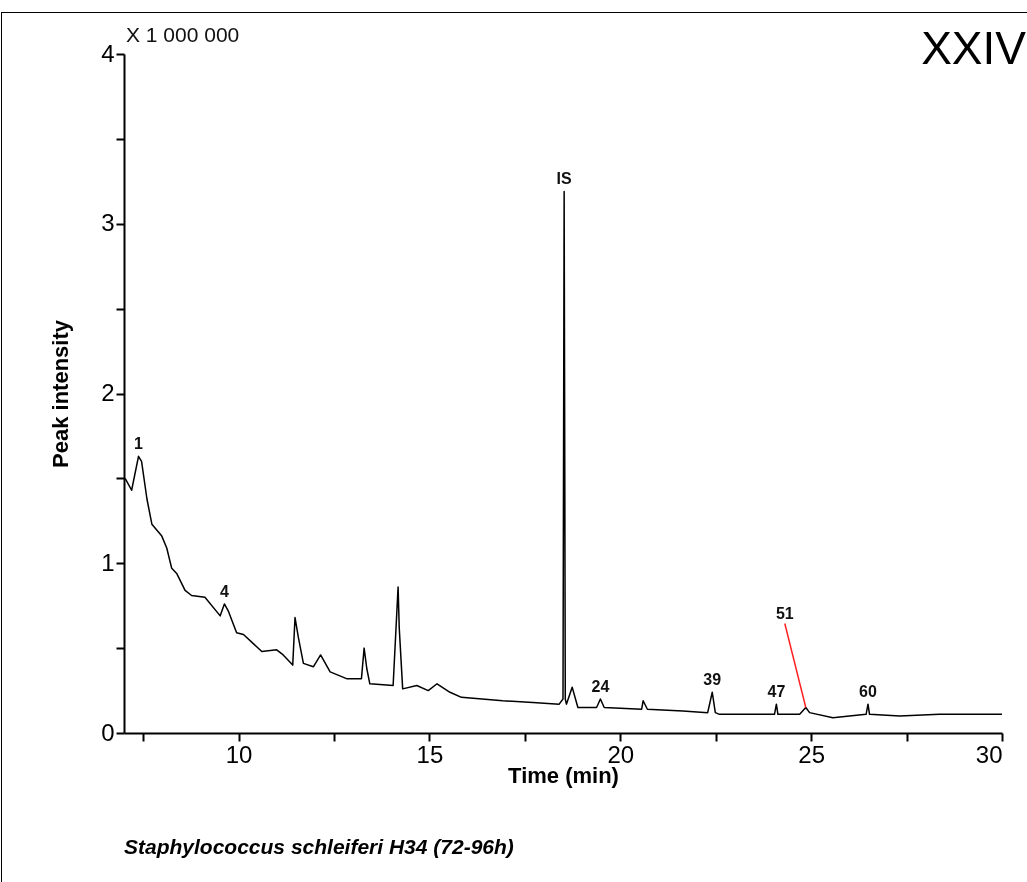 The height and width of the screenshot is (882, 1027). What do you see at coordinates (108, 53) in the screenshot?
I see `y-tick-label: 4` at bounding box center [108, 53].